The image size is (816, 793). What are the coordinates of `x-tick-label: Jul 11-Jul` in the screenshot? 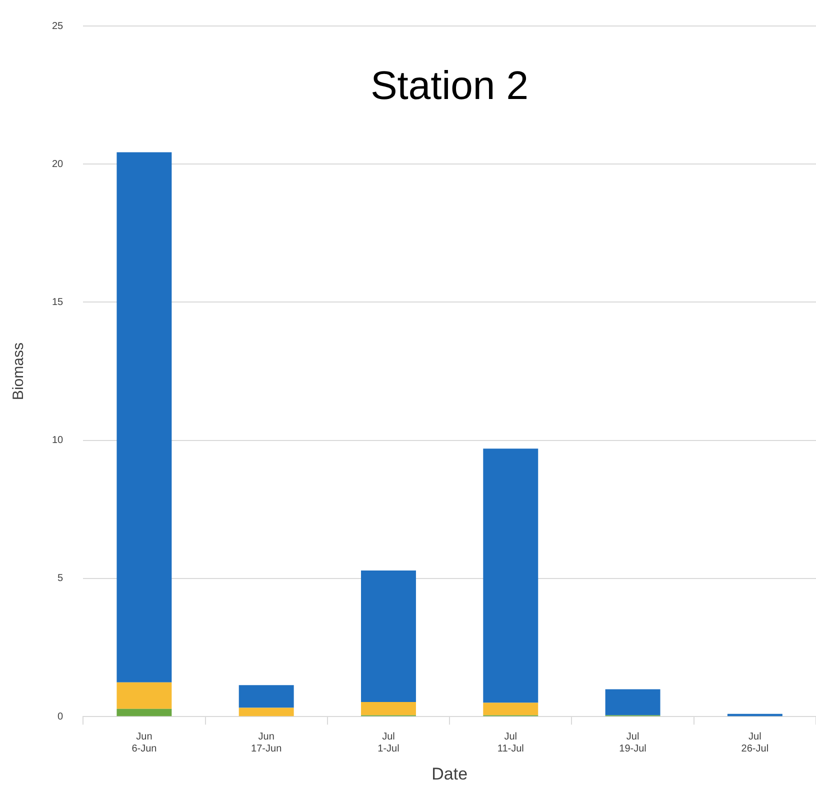 It's located at (510, 742).